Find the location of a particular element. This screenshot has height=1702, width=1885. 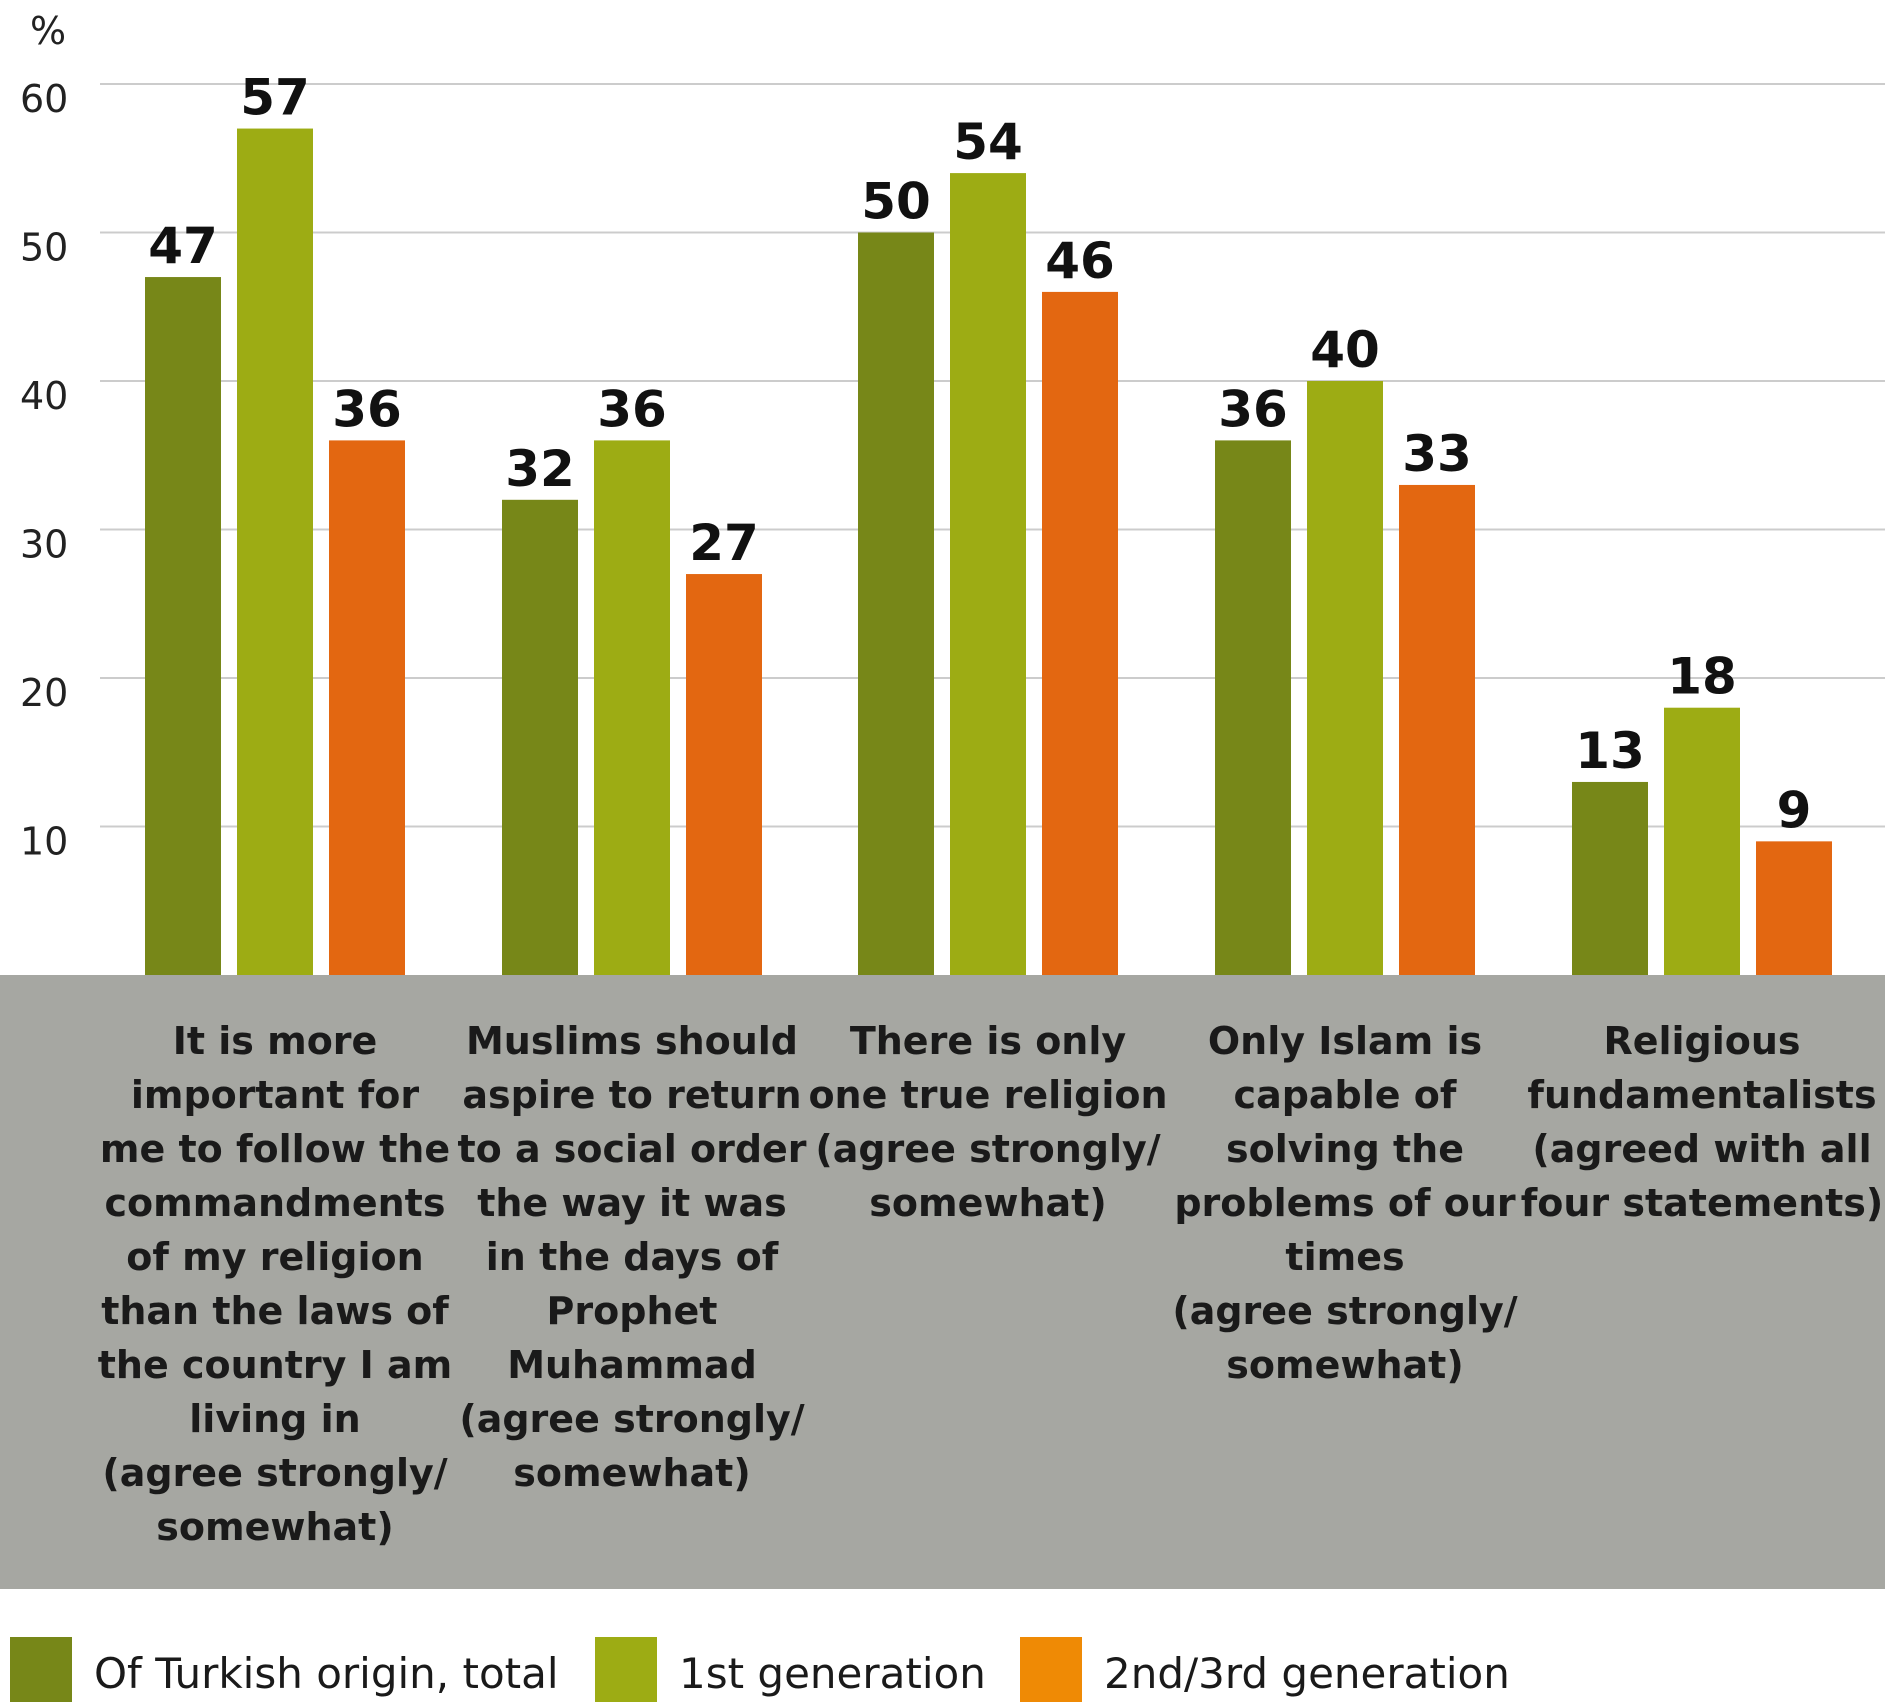

category-label-line: me to follow the is located at coordinates (275, 1149).